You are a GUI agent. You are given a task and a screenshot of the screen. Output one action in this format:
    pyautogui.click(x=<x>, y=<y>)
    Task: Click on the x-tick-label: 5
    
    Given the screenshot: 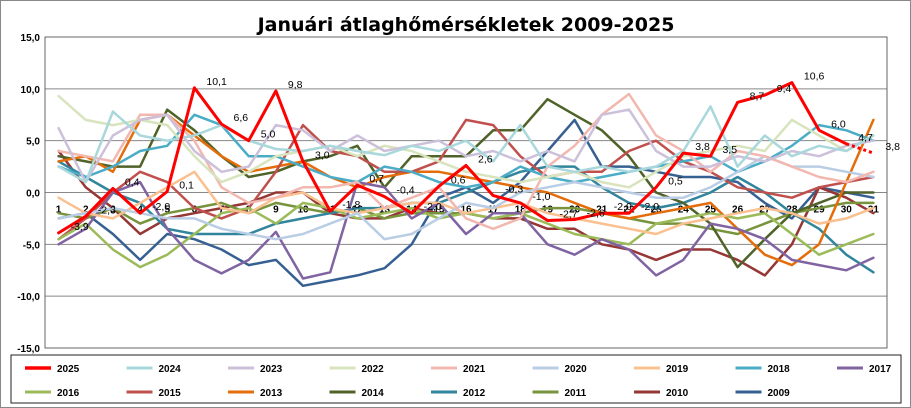 What is the action you would take?
    pyautogui.click(x=167, y=210)
    